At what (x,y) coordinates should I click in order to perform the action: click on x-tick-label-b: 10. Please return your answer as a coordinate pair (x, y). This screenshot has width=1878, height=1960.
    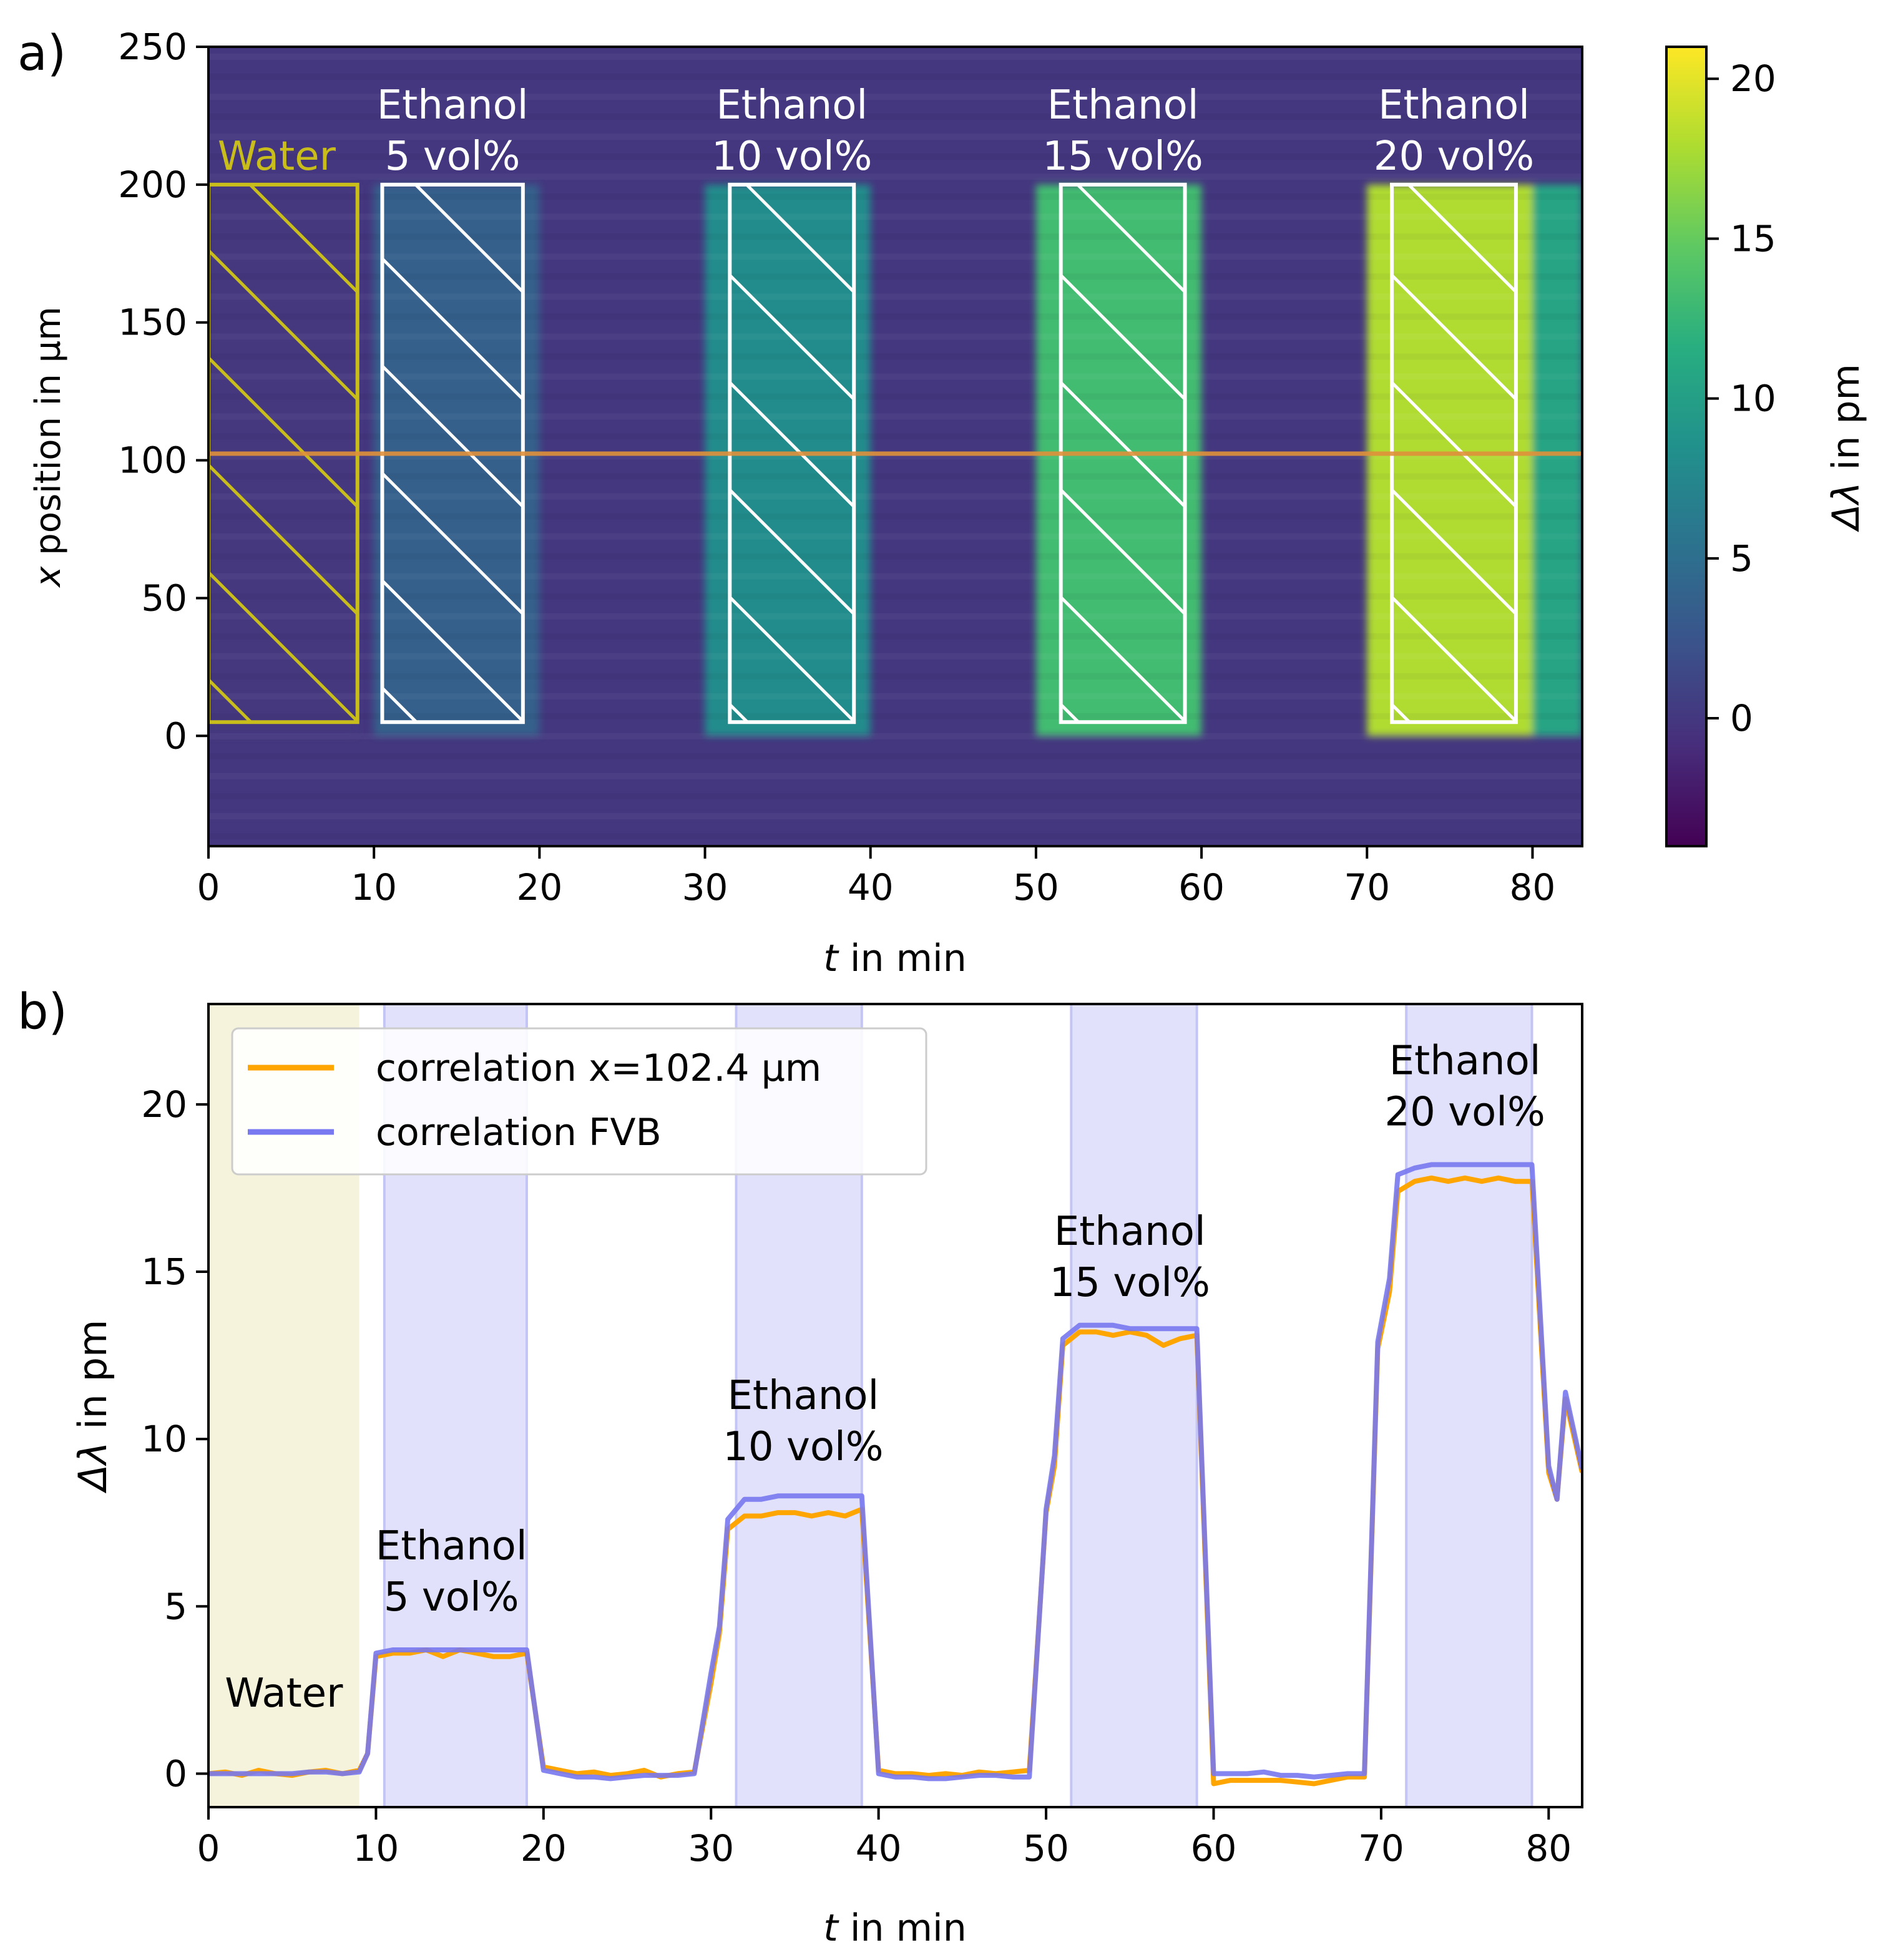
    Looking at the image, I should click on (376, 1848).